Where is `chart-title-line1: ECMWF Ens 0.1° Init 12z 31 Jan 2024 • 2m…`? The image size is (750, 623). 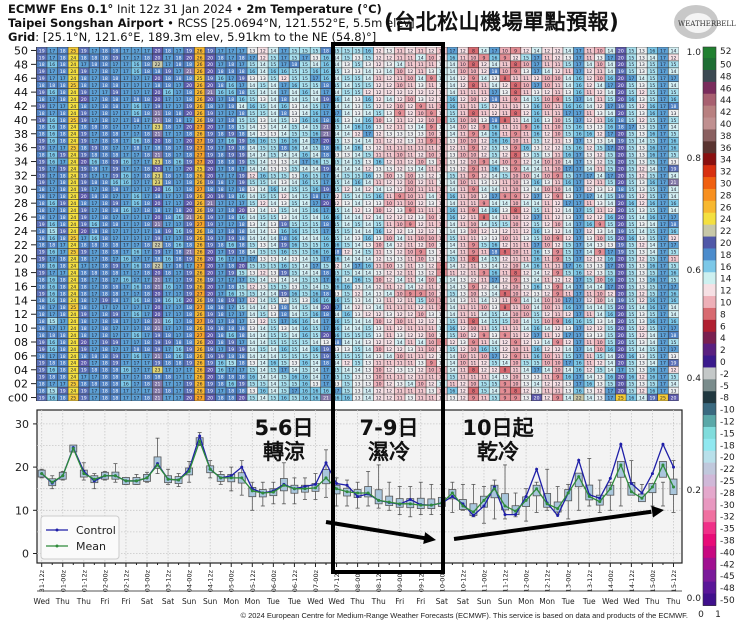 chart-title-line1: ECMWF Ens 0.1° Init 12z 31 Jan 2024 • 2m… is located at coordinates (195, 9).